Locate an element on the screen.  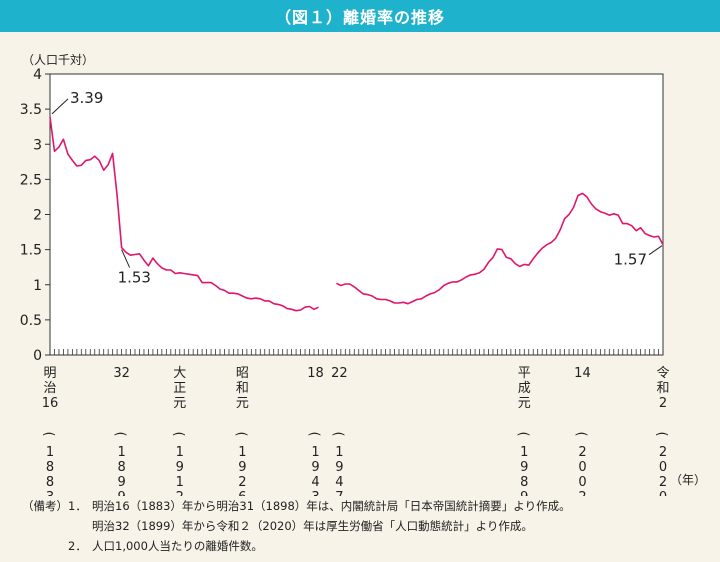
svg-text: 6 is located at coordinates (242, 493).